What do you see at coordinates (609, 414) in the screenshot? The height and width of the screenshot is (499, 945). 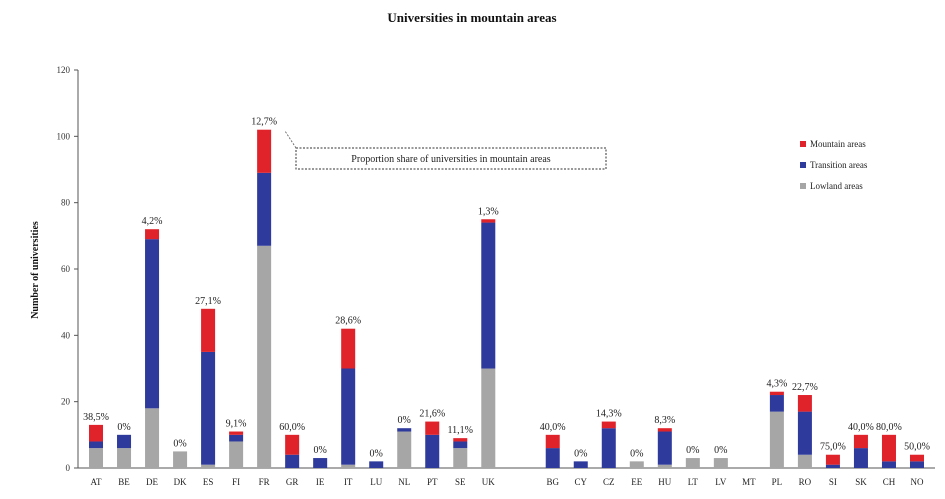 I see `share-label: 14,3%` at bounding box center [609, 414].